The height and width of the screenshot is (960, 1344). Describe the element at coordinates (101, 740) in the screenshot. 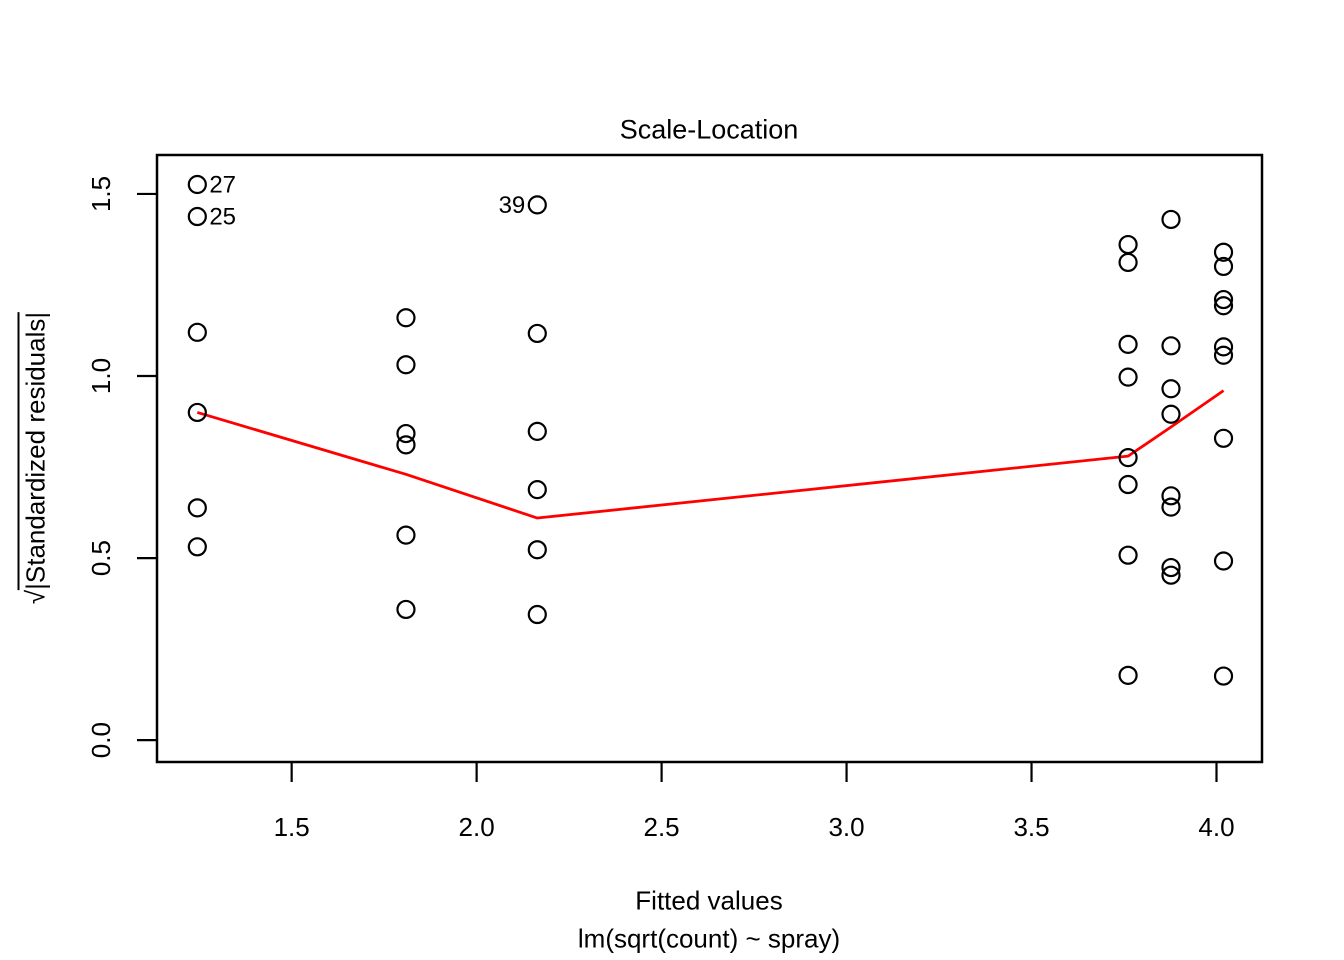

I see `y-tick-label: 0.0` at that location.